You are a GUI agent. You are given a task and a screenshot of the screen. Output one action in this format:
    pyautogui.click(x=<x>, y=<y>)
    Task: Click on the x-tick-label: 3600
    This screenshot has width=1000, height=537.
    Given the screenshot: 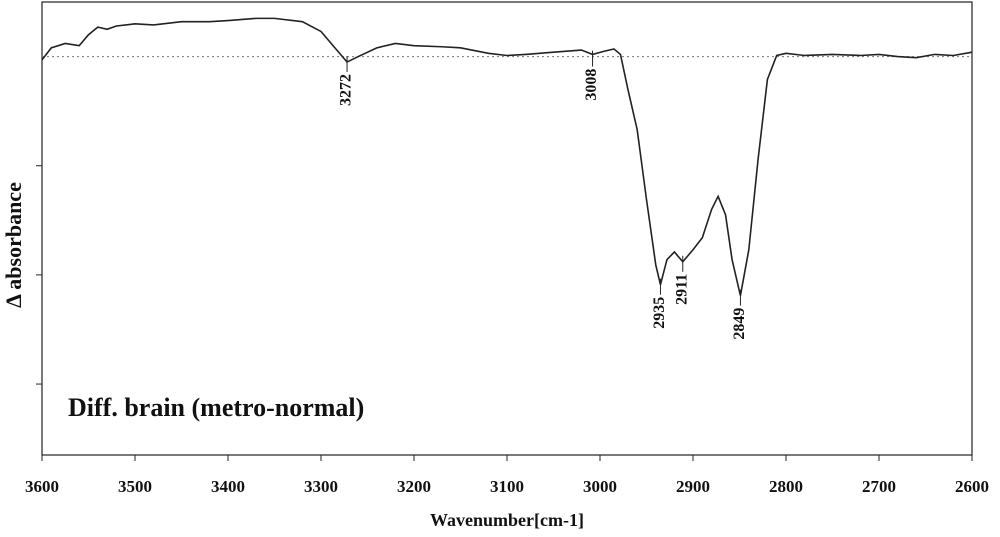 What is the action you would take?
    pyautogui.click(x=42, y=486)
    